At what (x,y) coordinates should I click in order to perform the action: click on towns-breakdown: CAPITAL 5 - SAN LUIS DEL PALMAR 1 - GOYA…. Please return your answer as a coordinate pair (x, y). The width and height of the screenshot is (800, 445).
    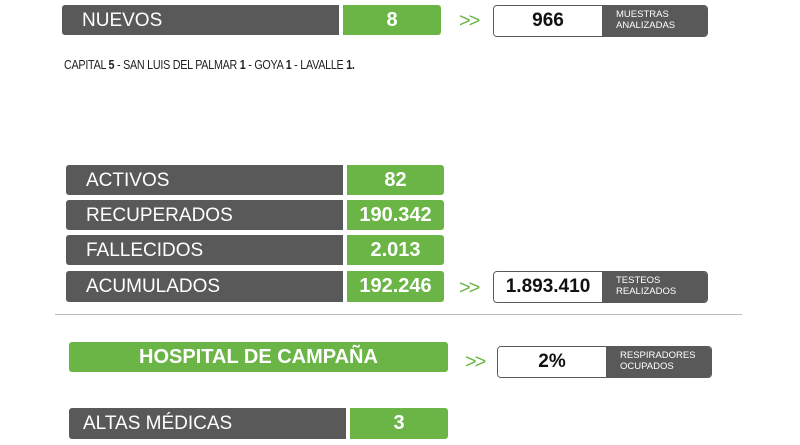
    Looking at the image, I should click on (209, 65).